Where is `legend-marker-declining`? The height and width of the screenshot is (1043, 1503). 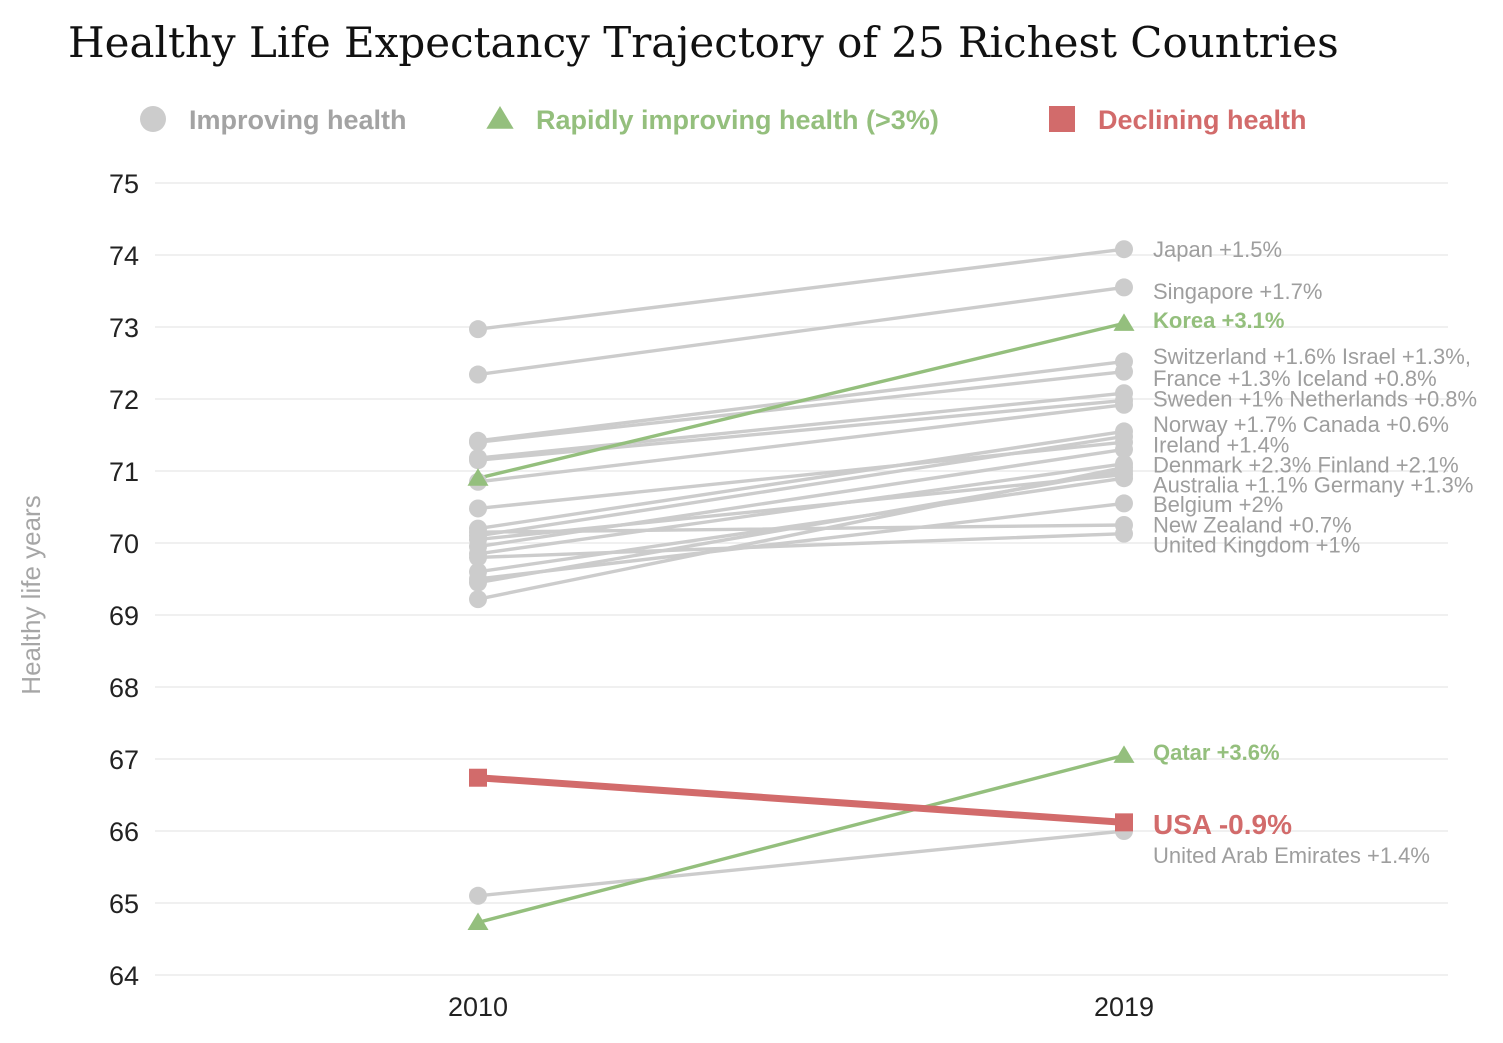 legend-marker-declining is located at coordinates (1062, 119).